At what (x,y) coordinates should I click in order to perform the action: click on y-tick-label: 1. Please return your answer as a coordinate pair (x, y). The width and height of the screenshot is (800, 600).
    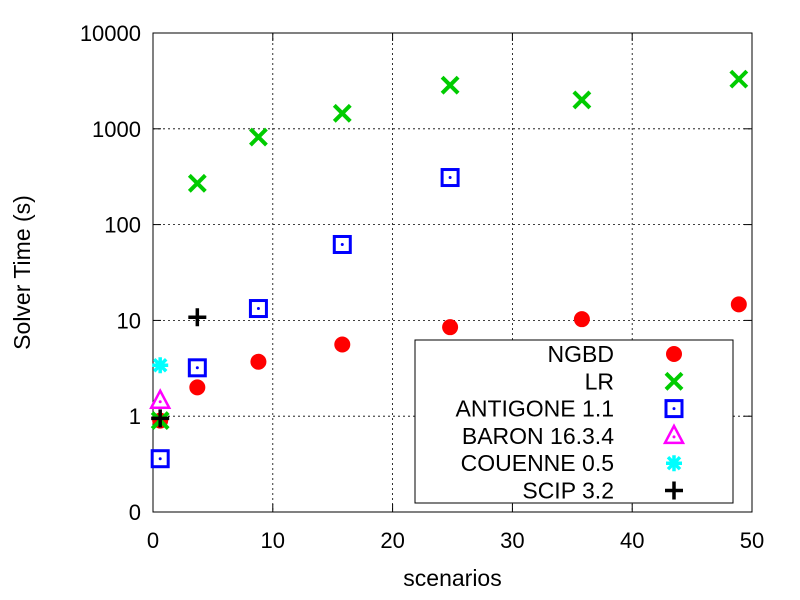
    Looking at the image, I should click on (135, 416).